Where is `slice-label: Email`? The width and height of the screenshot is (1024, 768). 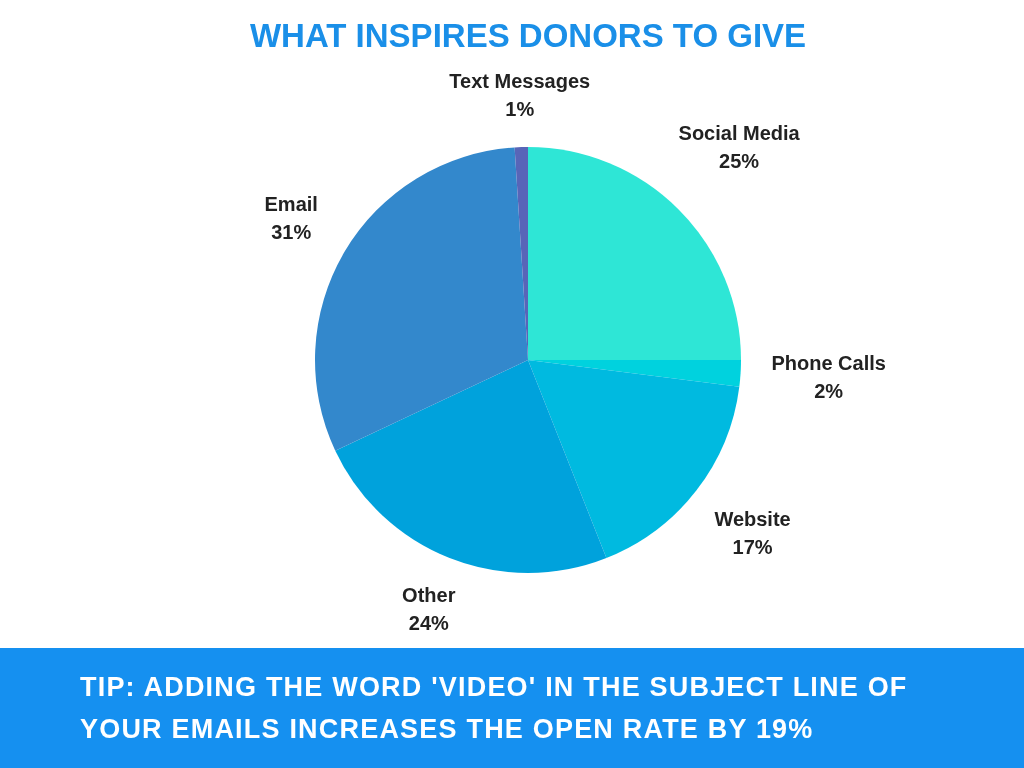 slice-label: Email is located at coordinates (291, 204).